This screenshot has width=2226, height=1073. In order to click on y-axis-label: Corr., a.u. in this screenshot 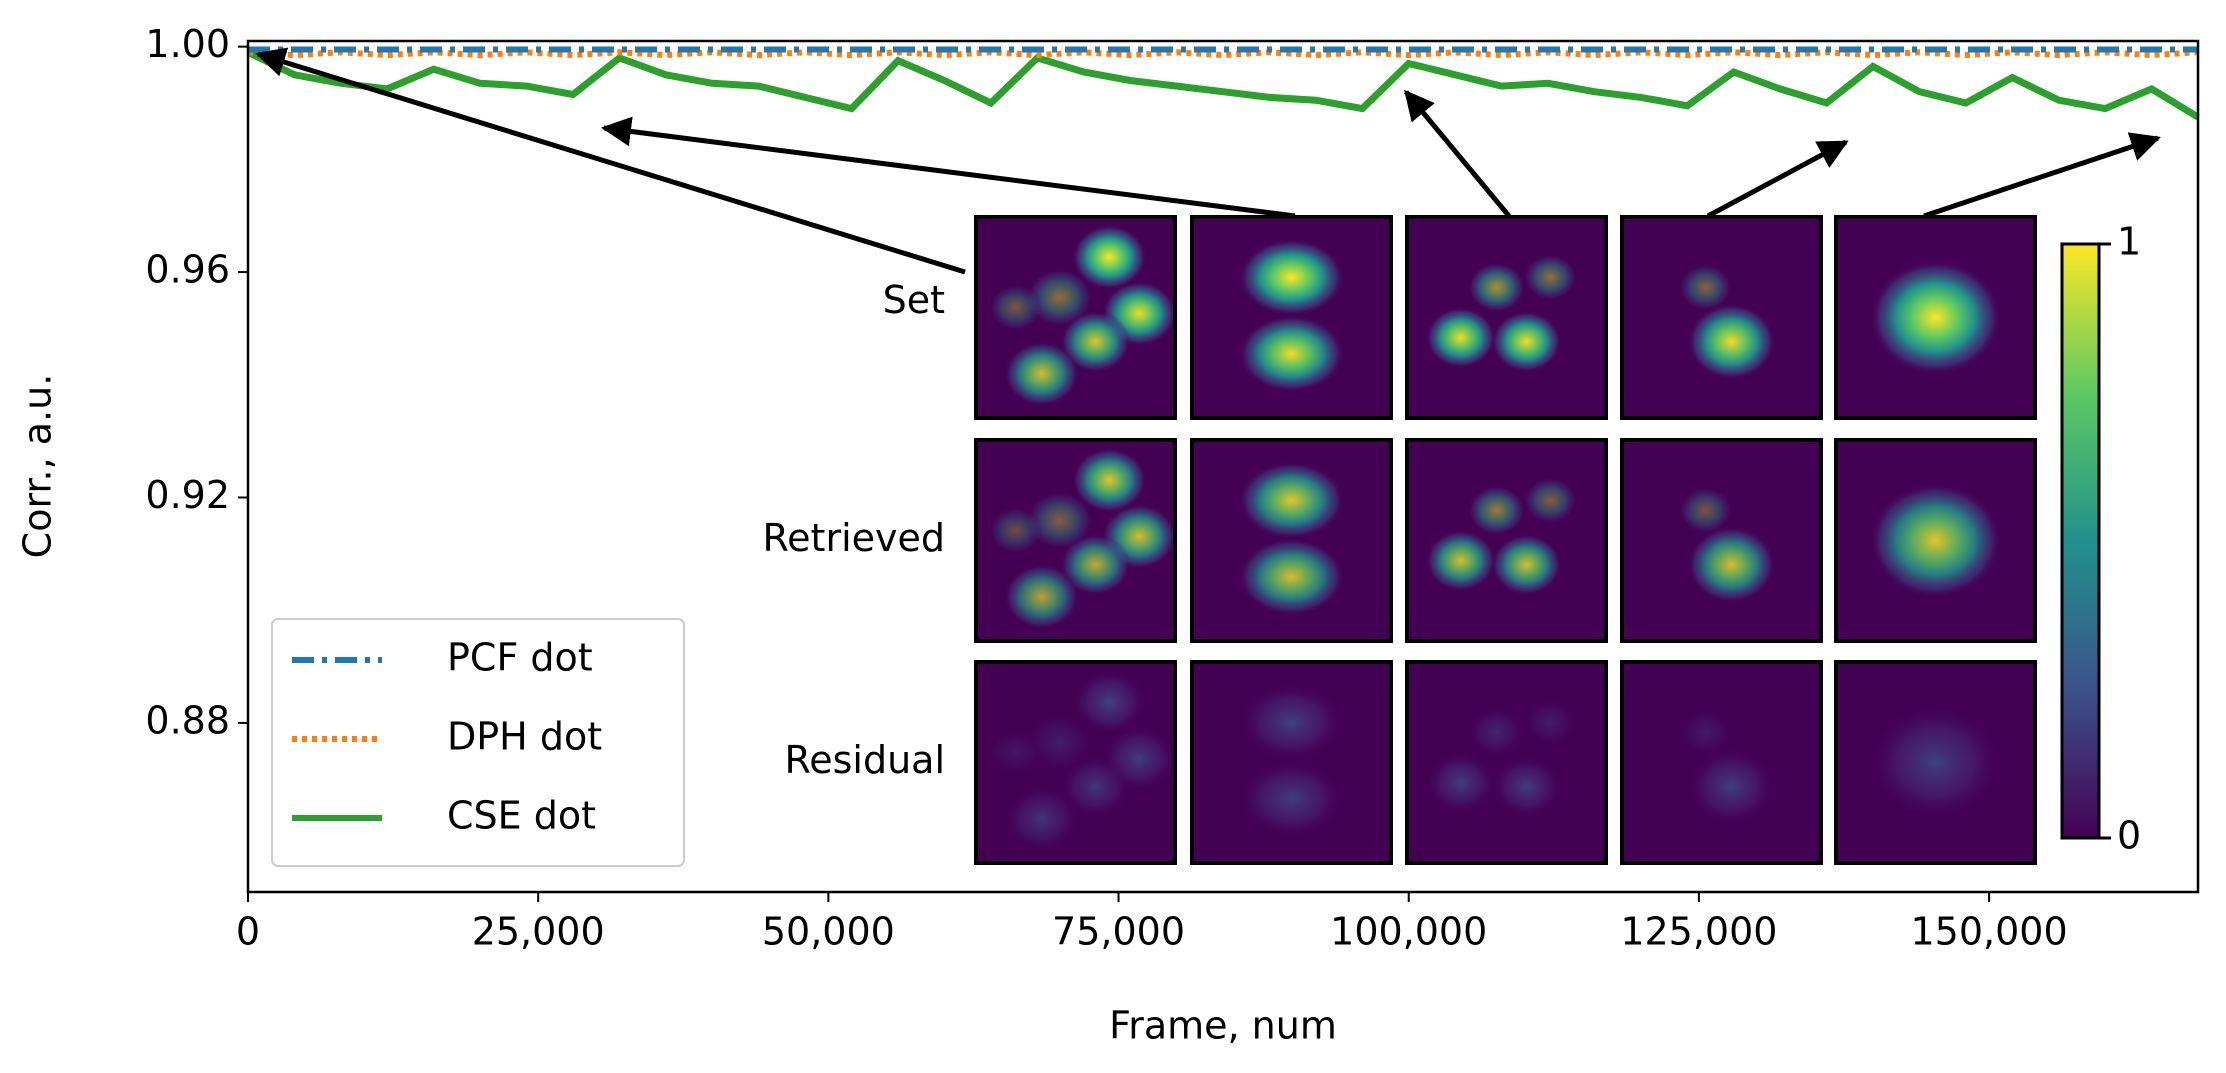, I will do `click(38, 466)`.